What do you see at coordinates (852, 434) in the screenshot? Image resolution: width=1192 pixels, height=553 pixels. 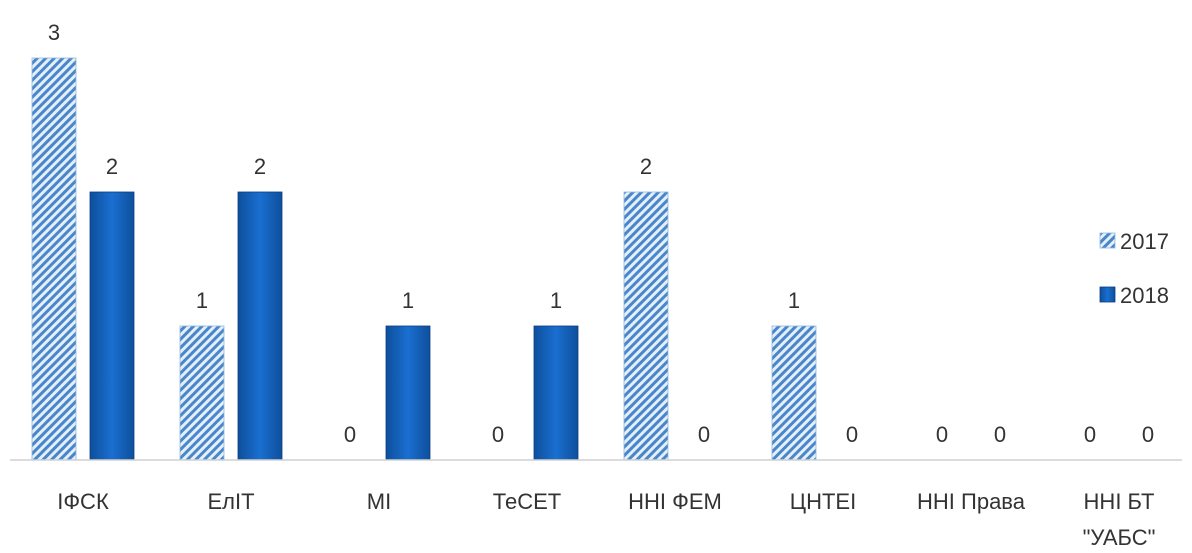 I see `data-label-2018-5: 0` at bounding box center [852, 434].